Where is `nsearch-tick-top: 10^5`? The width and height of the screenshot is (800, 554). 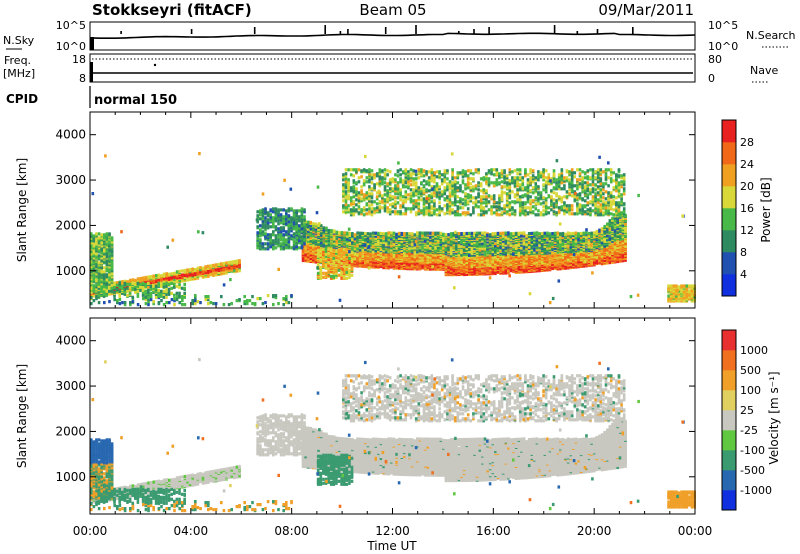 nsearch-tick-top: 10^5 is located at coordinates (723, 25).